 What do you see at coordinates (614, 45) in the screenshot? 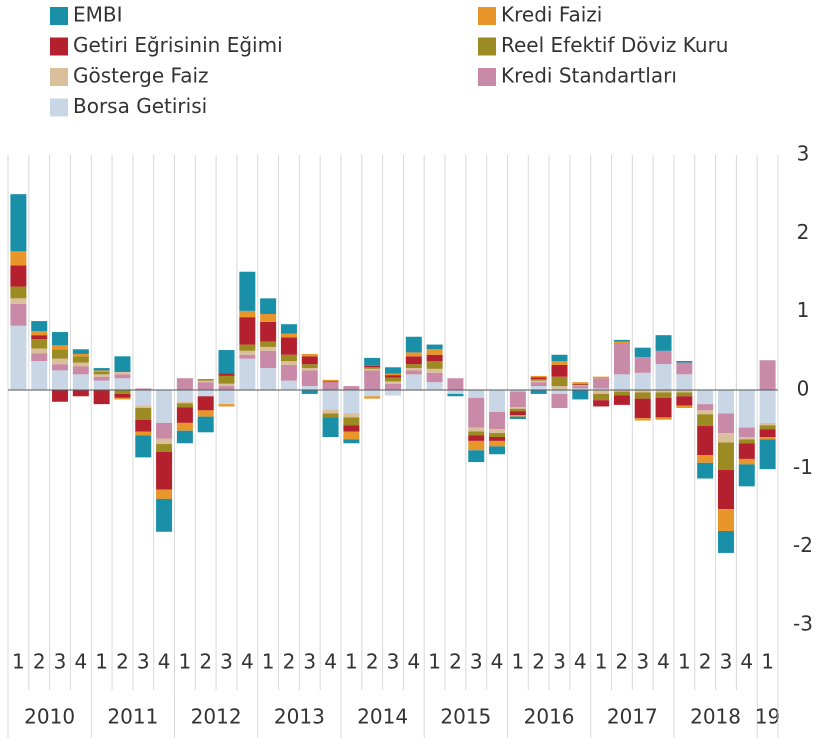
I see `legend-label: Reel Efektif Döviz Kuru` at bounding box center [614, 45].